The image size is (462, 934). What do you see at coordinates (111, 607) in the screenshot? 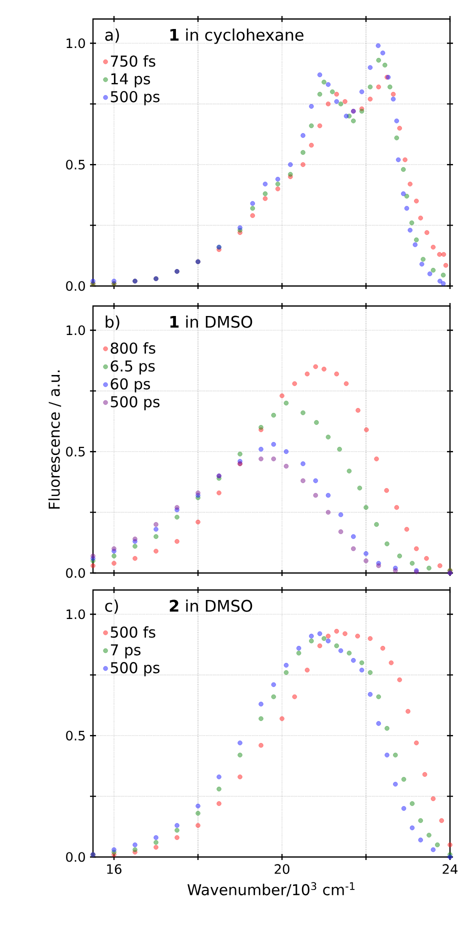
I see `annotation: c)` at bounding box center [111, 607].